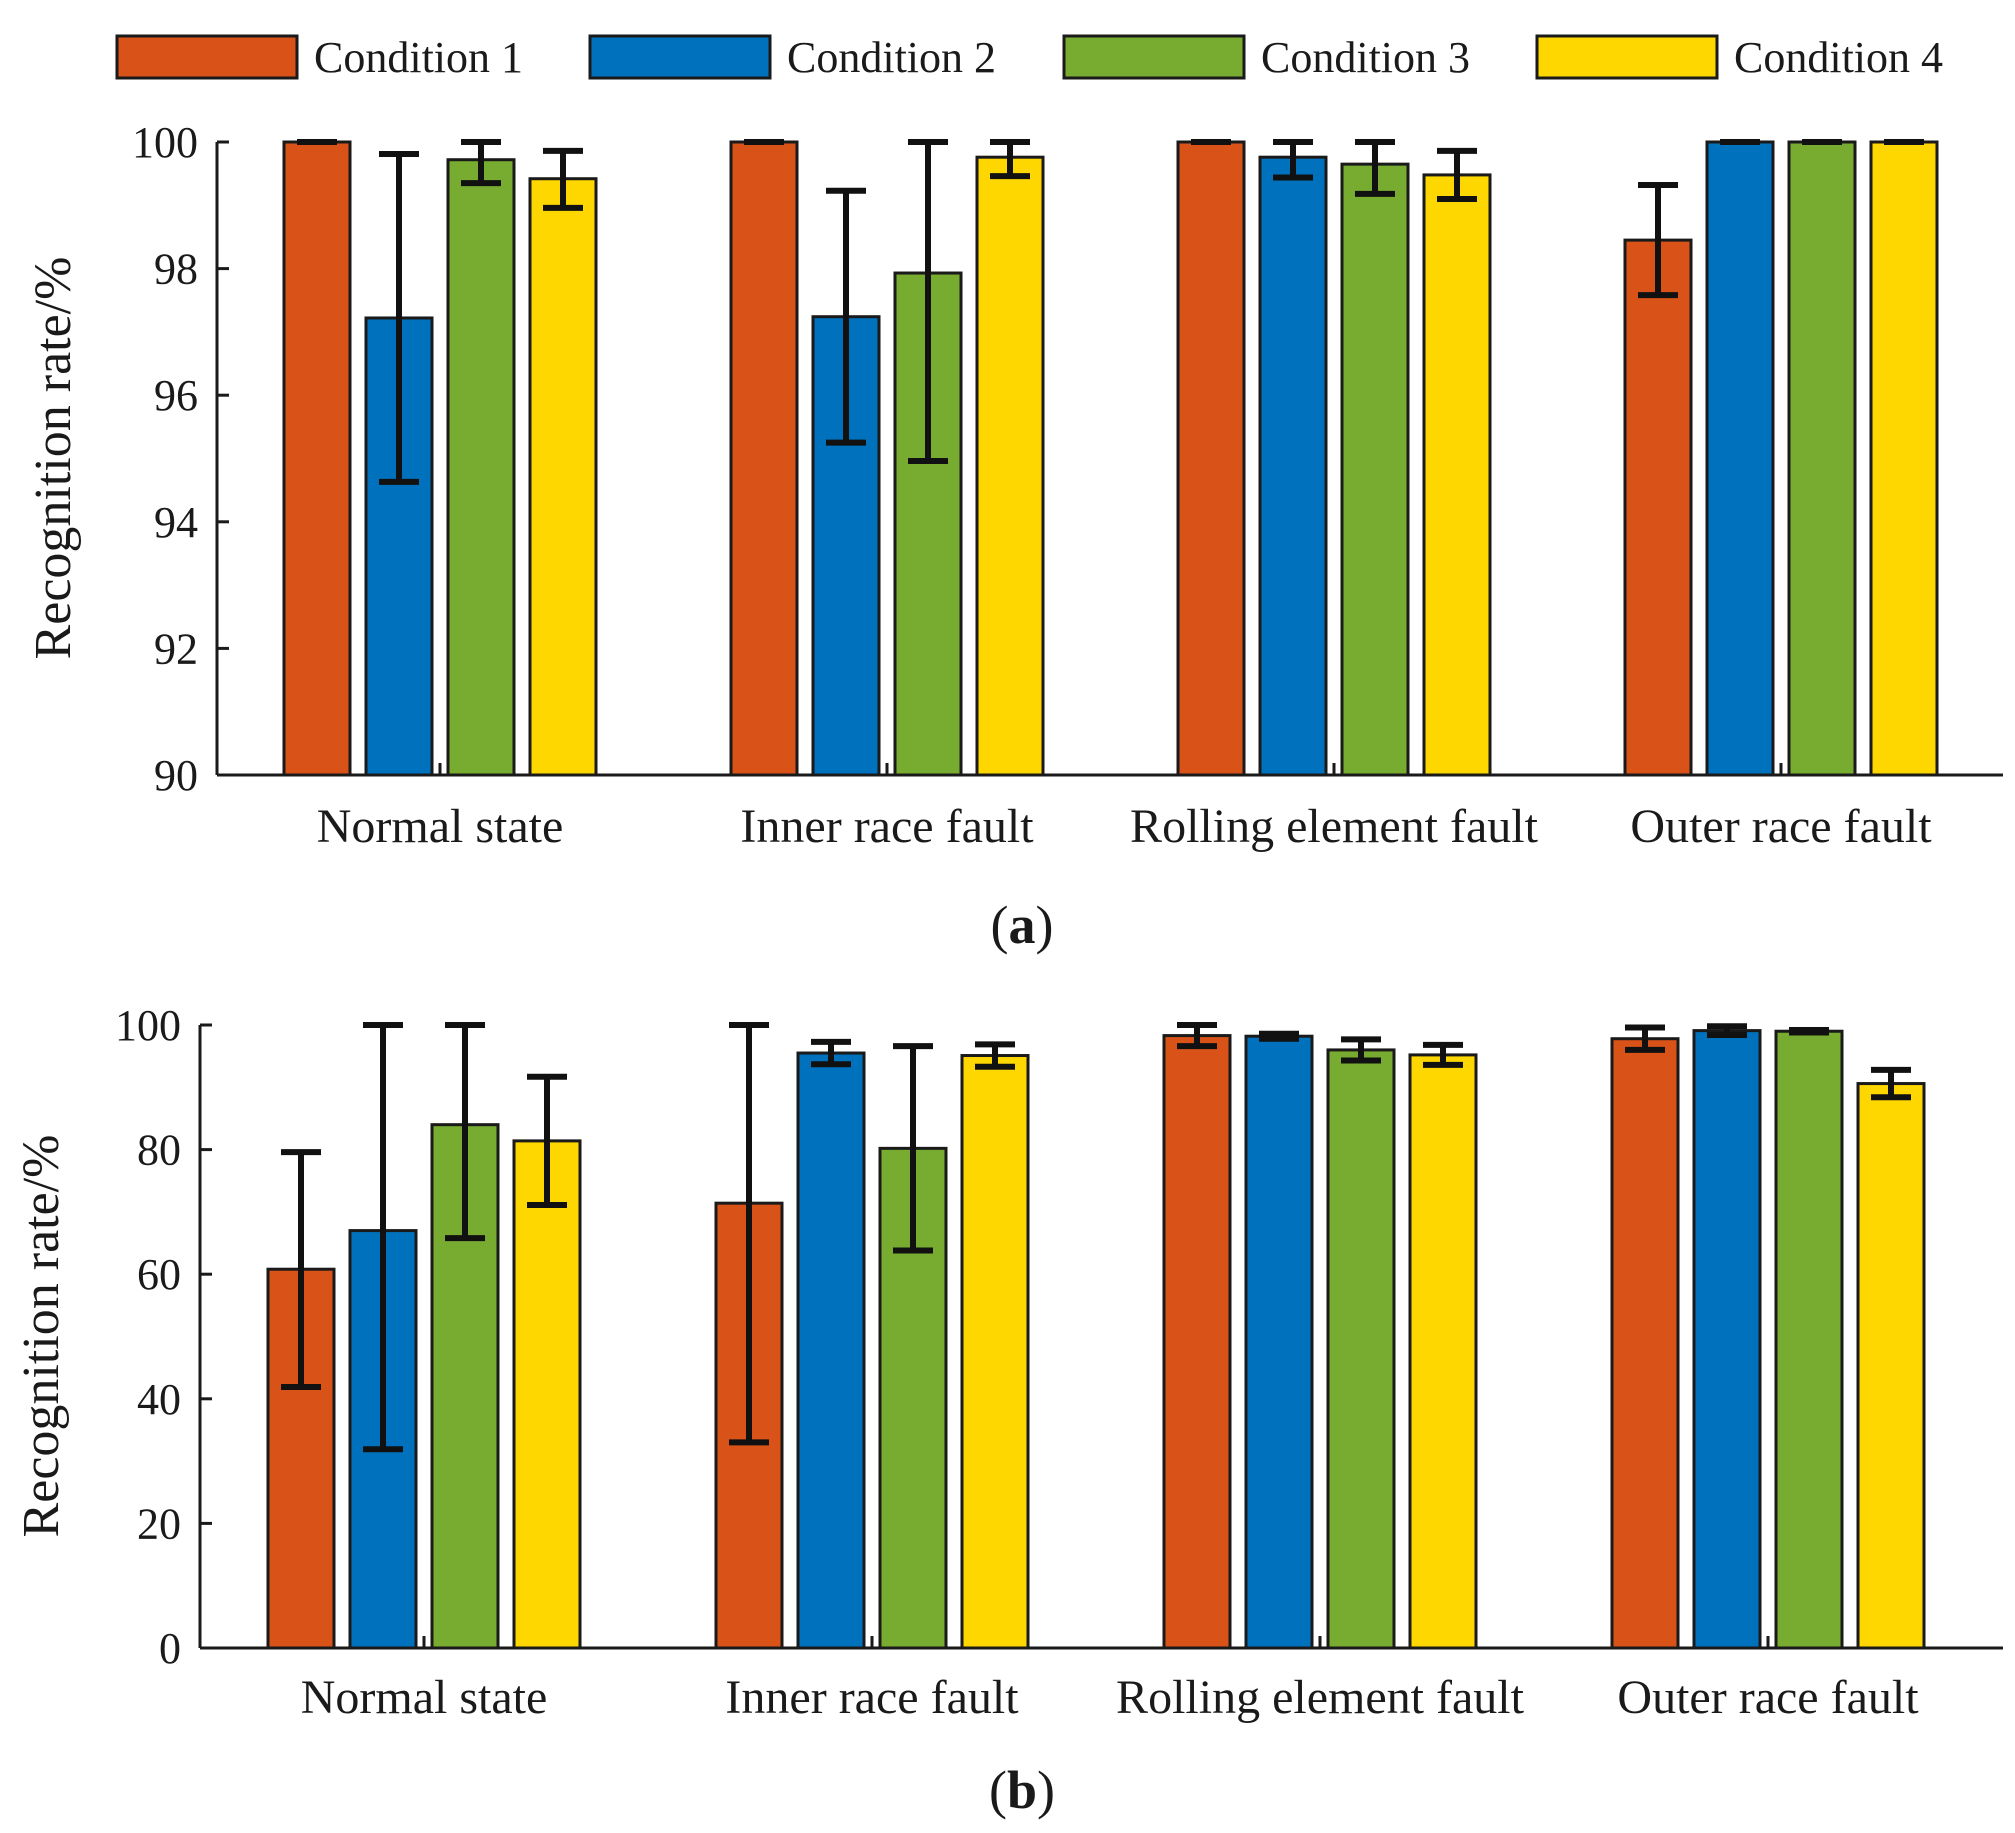 This screenshot has width=2015, height=1833. Describe the element at coordinates (176, 395) in the screenshot. I see `y-tick-label: 96` at that location.